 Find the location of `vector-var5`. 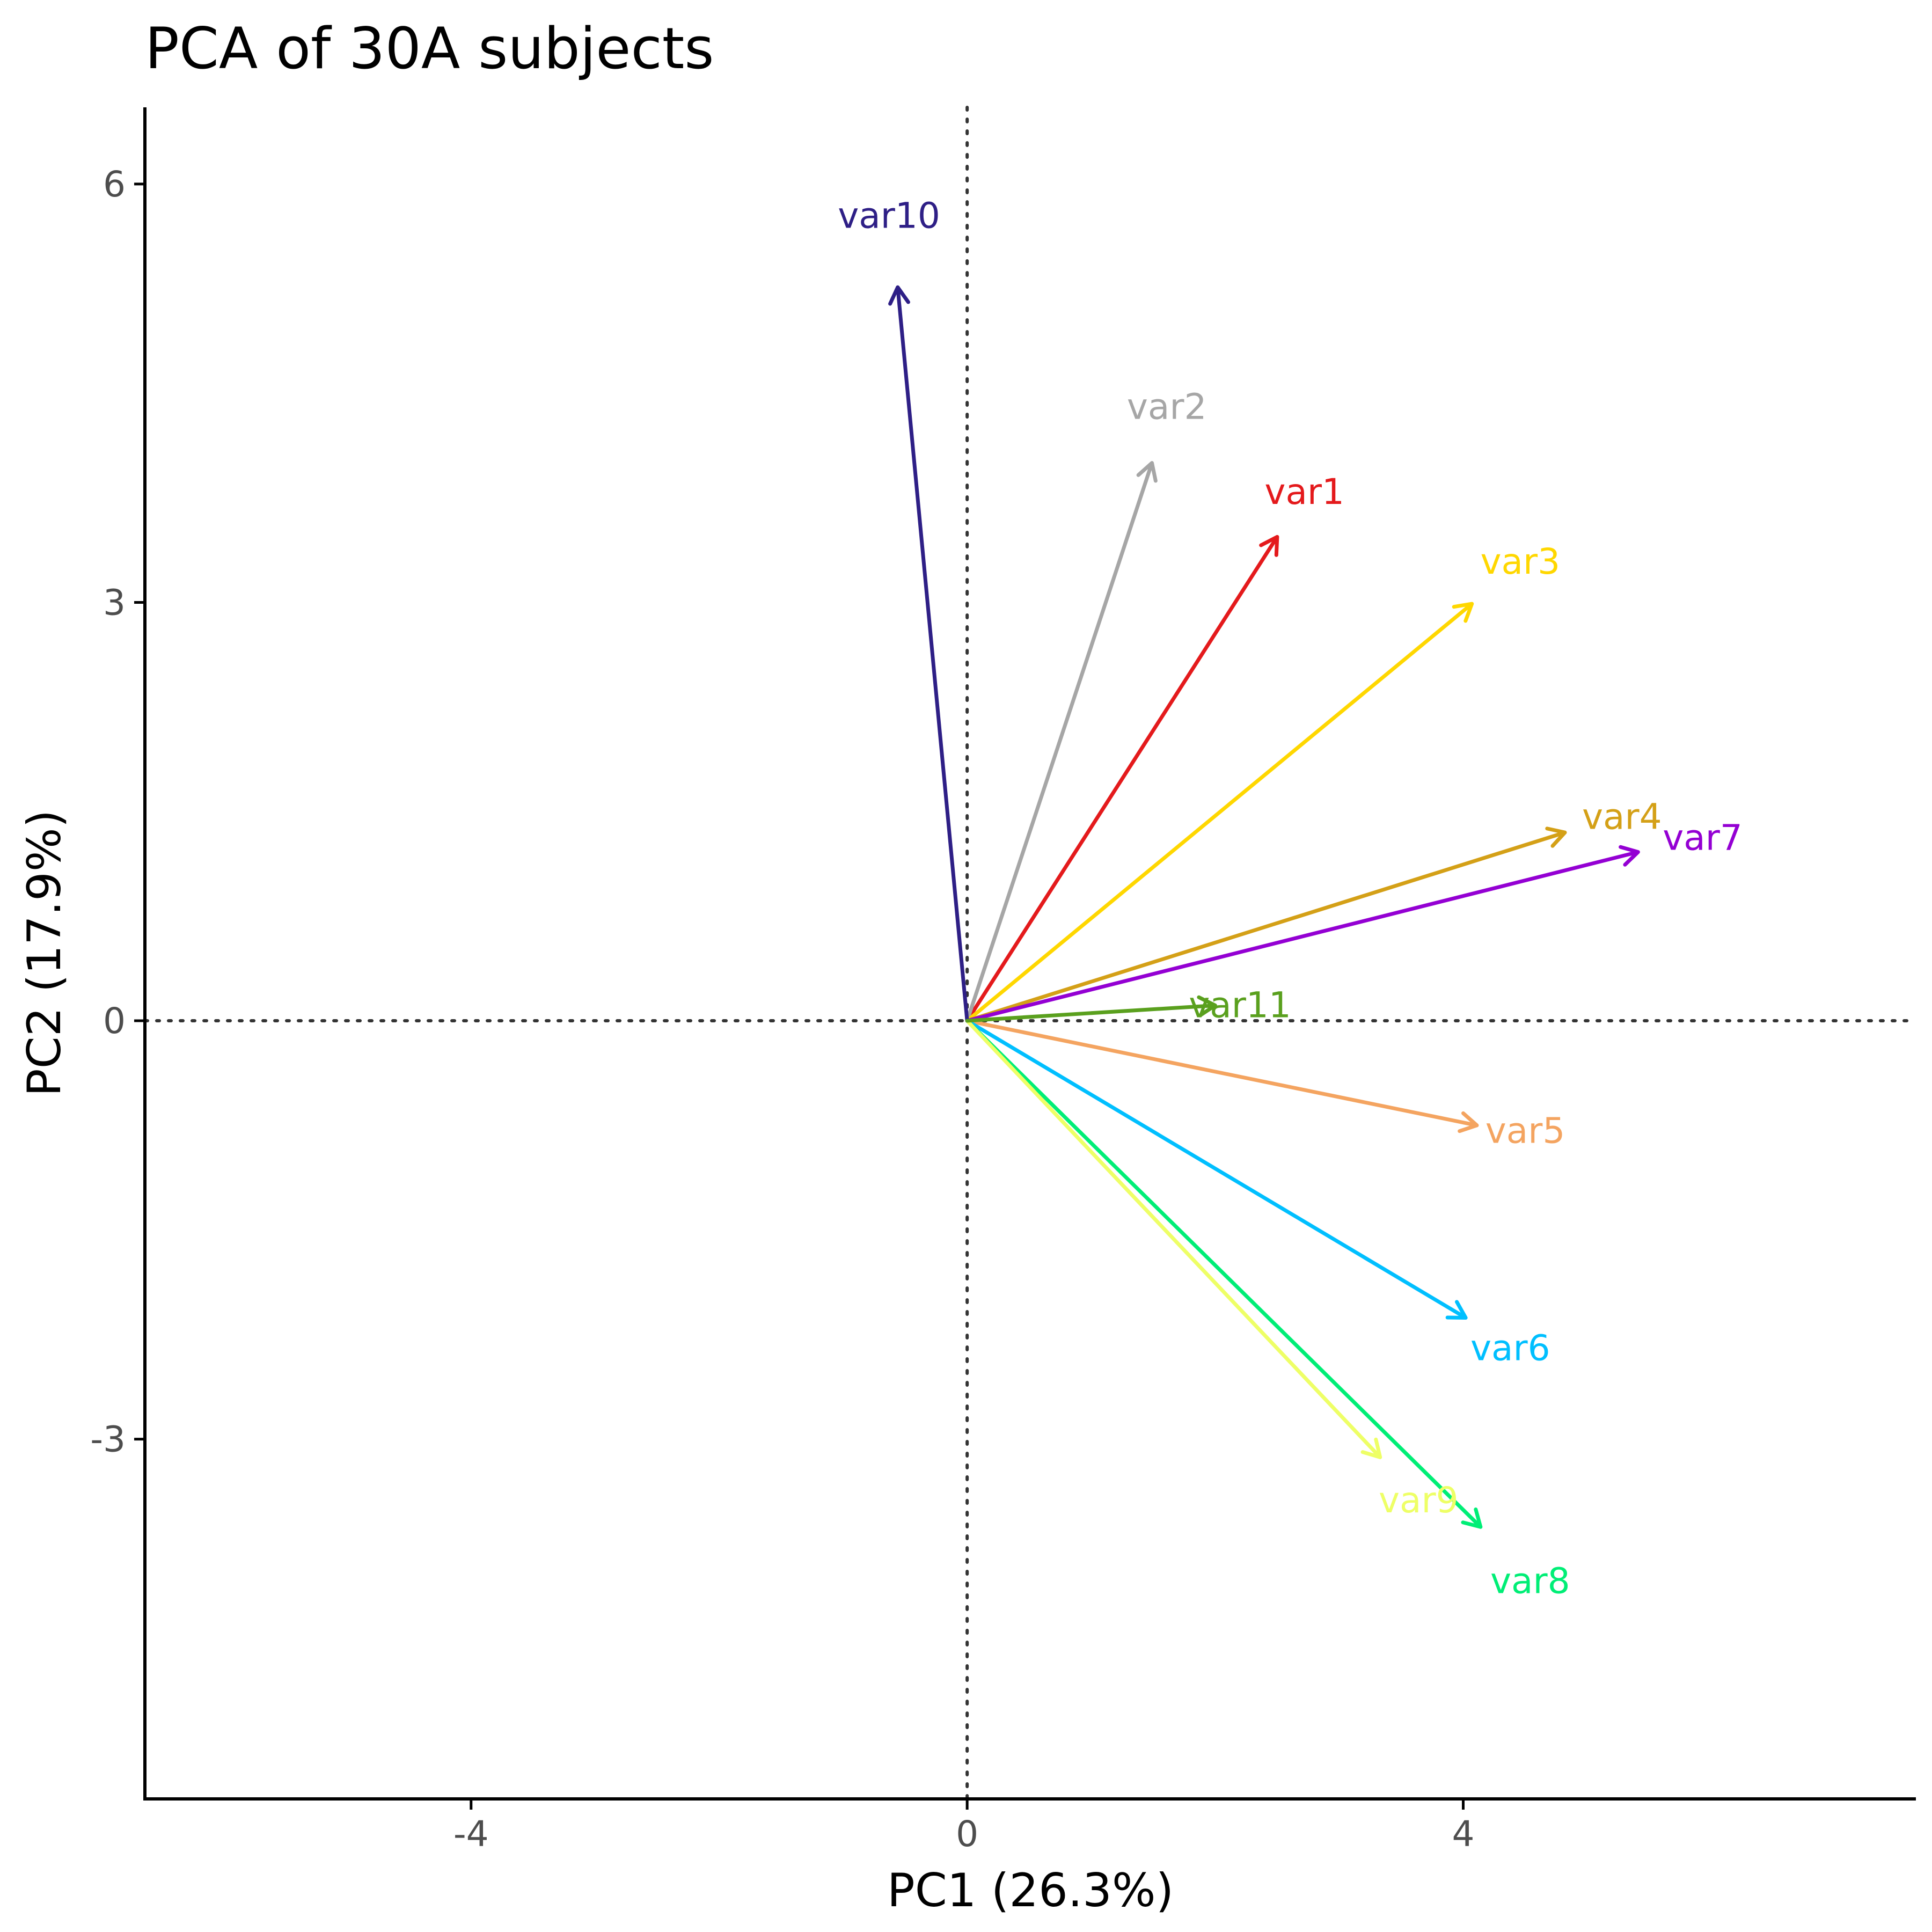

vector-var5 is located at coordinates (1222, 1076).